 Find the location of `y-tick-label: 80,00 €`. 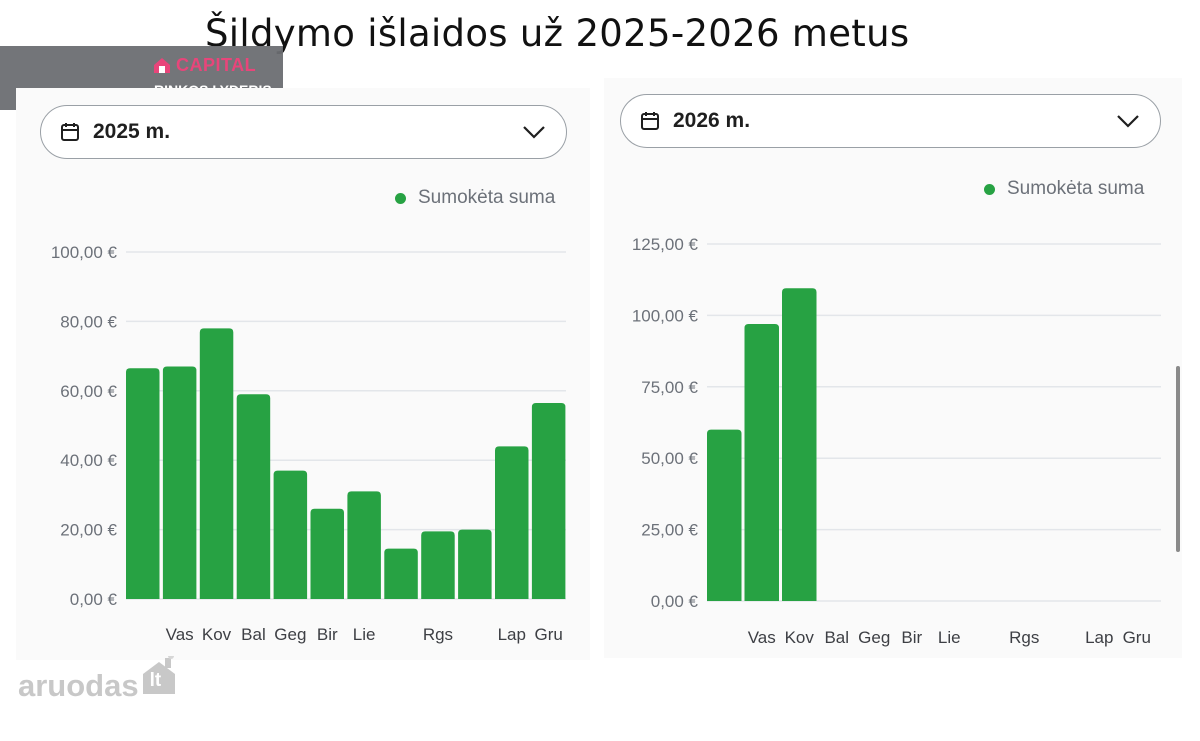

y-tick-label: 80,00 € is located at coordinates (88, 321).